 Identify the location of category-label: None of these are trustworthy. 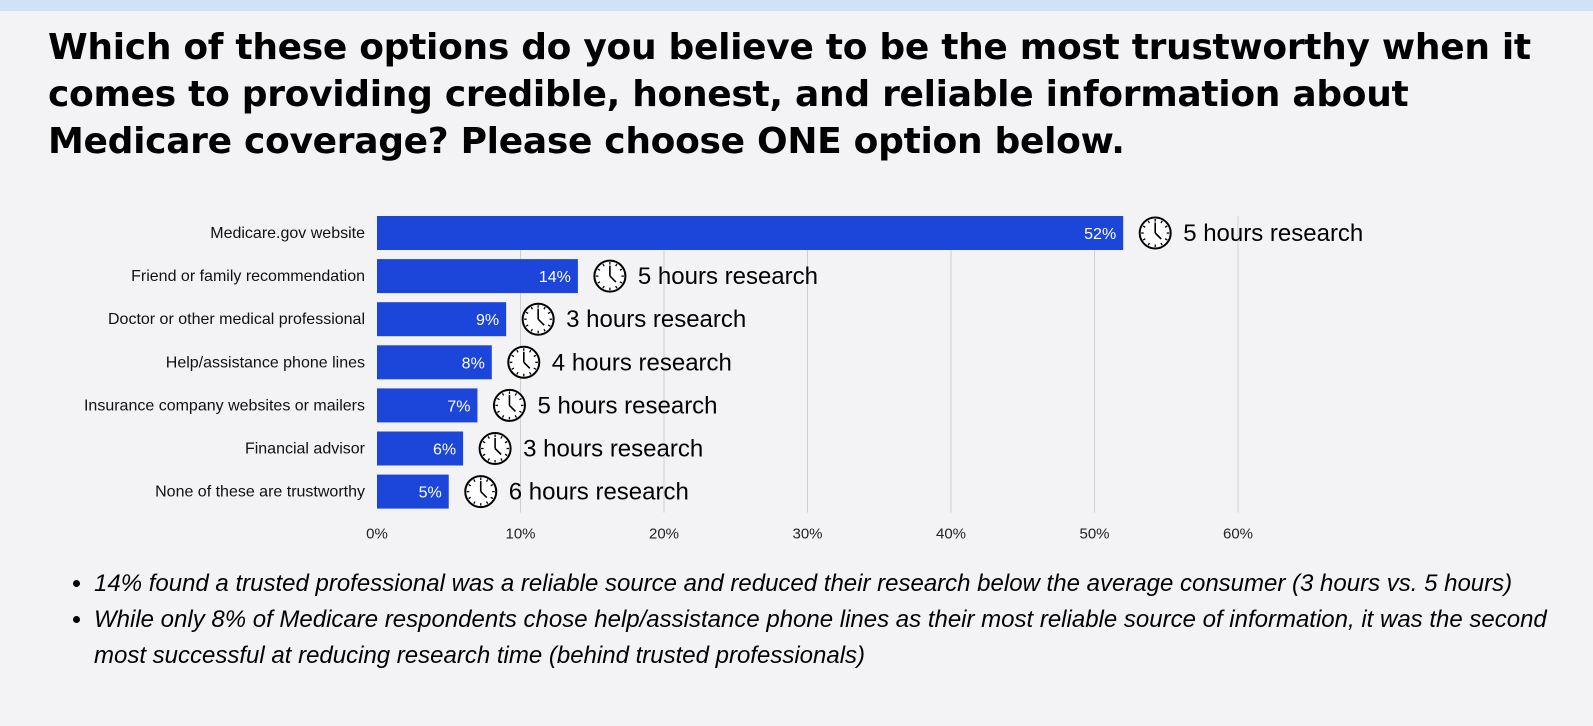
(260, 492).